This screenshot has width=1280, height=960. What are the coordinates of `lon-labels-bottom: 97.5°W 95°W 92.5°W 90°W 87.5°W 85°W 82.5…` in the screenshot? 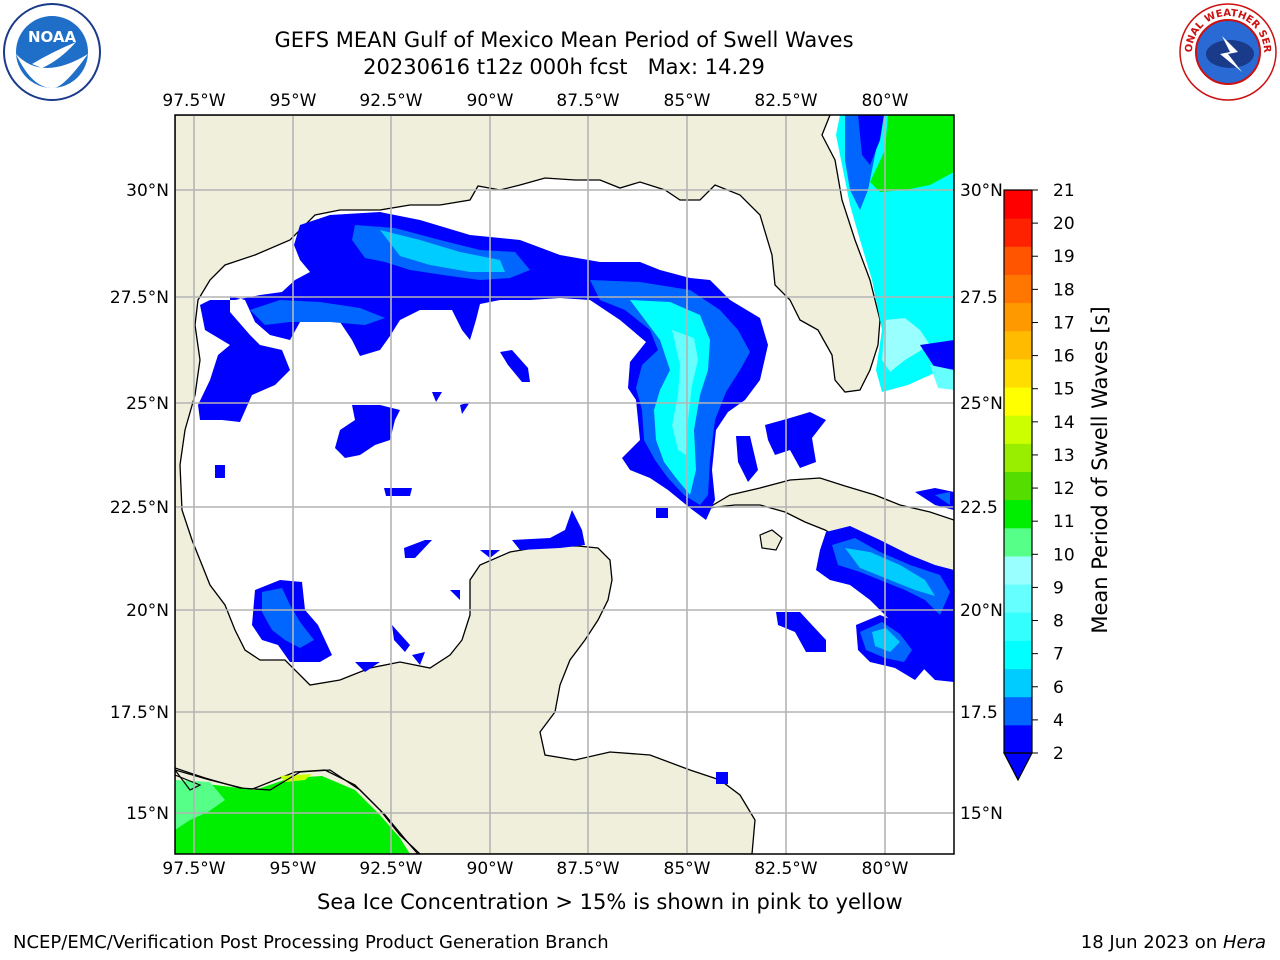 It's located at (535, 869).